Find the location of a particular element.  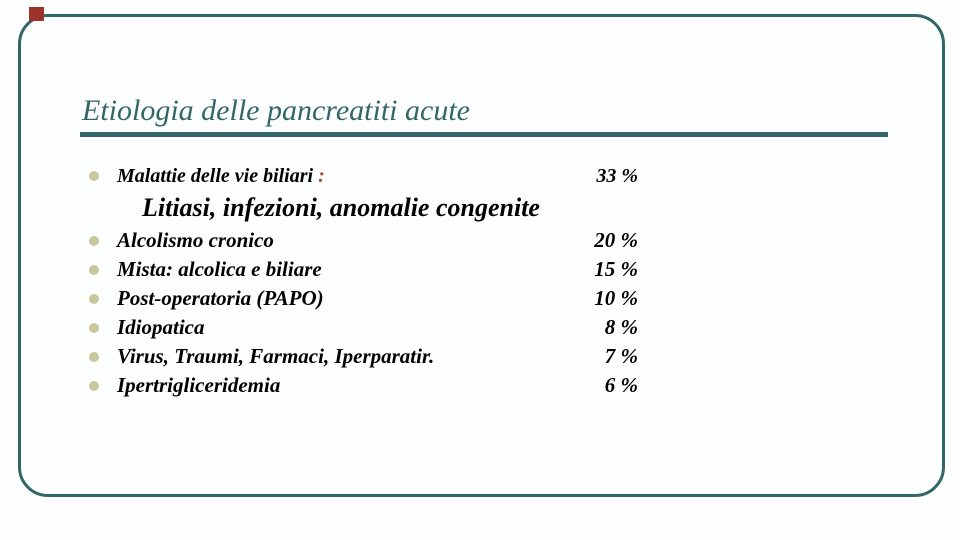

list-item-label: Alcolismo cronico is located at coordinates (195, 240).